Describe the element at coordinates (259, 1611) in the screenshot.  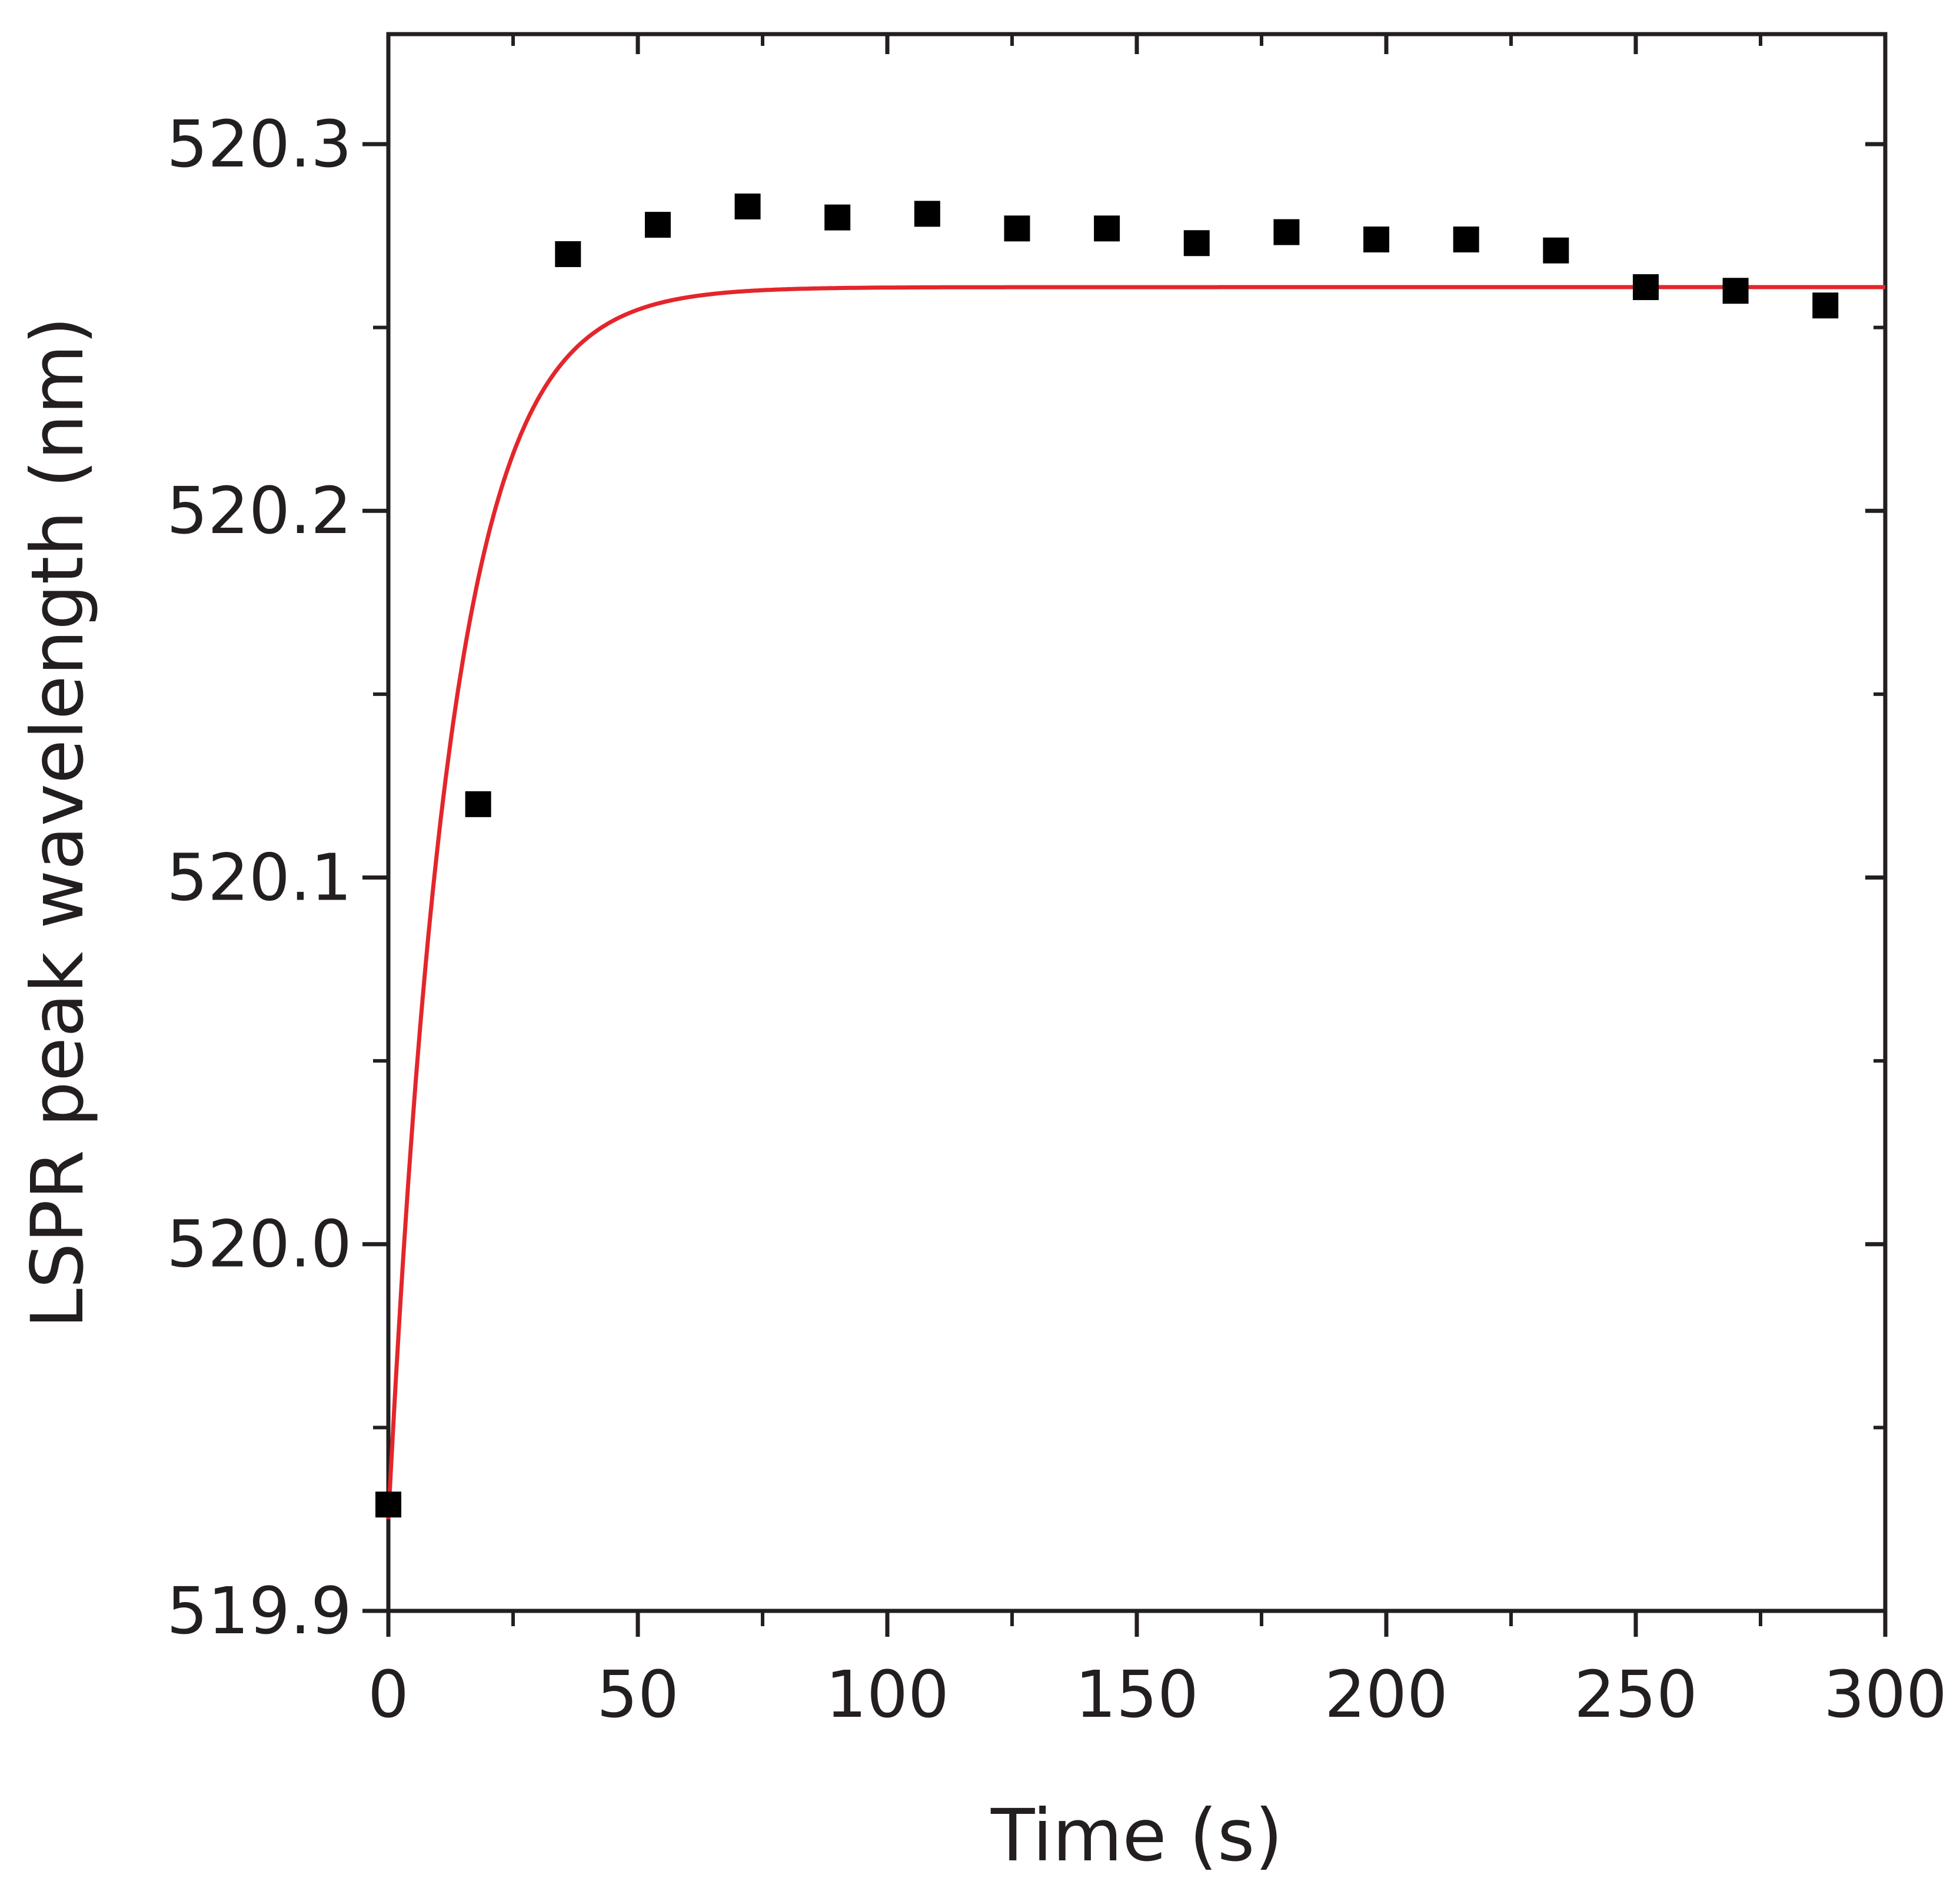
I see `y-tick-label: 519.9` at that location.